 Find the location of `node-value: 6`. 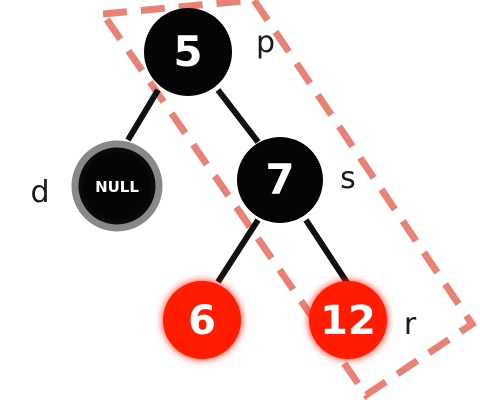

node-value: 6 is located at coordinates (202, 321).